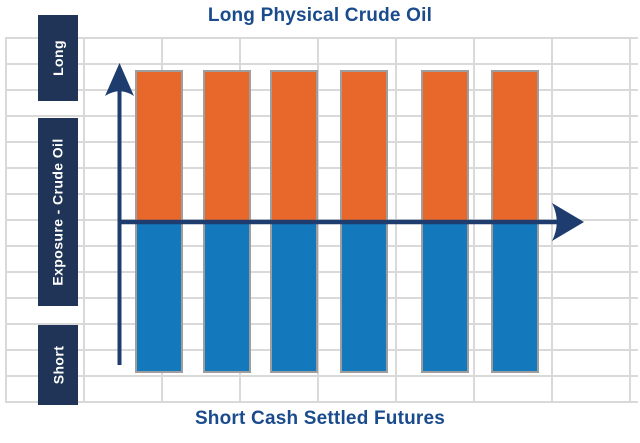 This screenshot has height=443, width=640. I want to click on y-axis-short-label-box: Short, so click(58, 365).